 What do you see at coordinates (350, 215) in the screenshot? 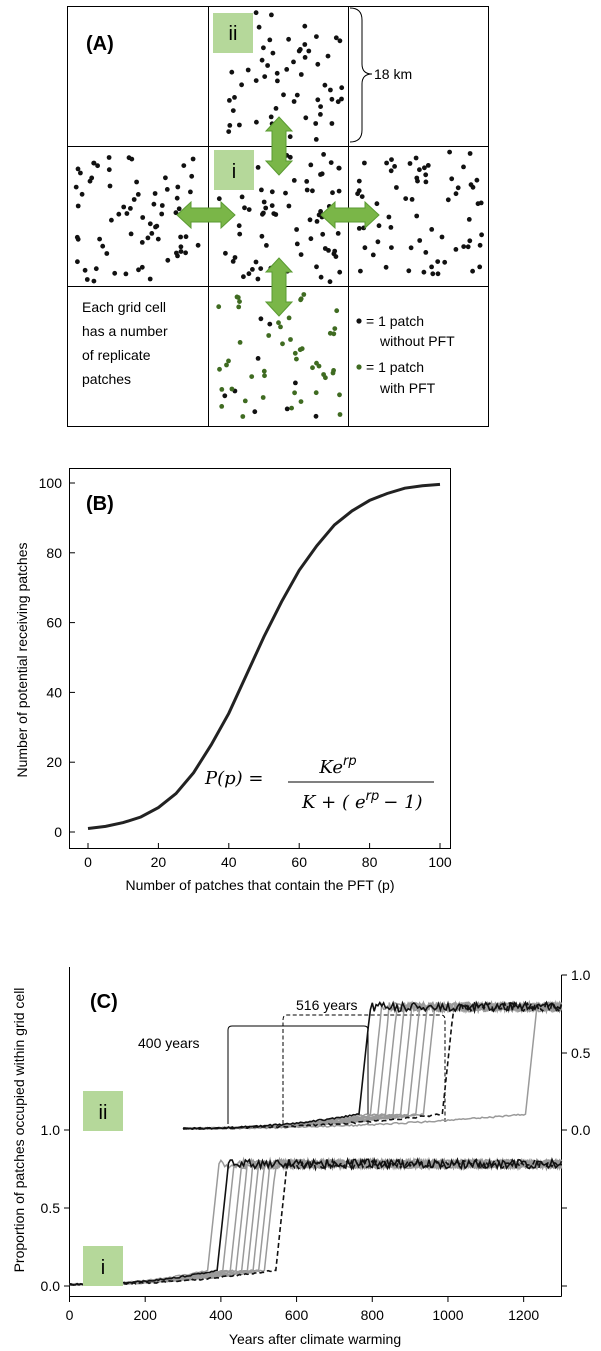
I see `arrow-left-right-right` at bounding box center [350, 215].